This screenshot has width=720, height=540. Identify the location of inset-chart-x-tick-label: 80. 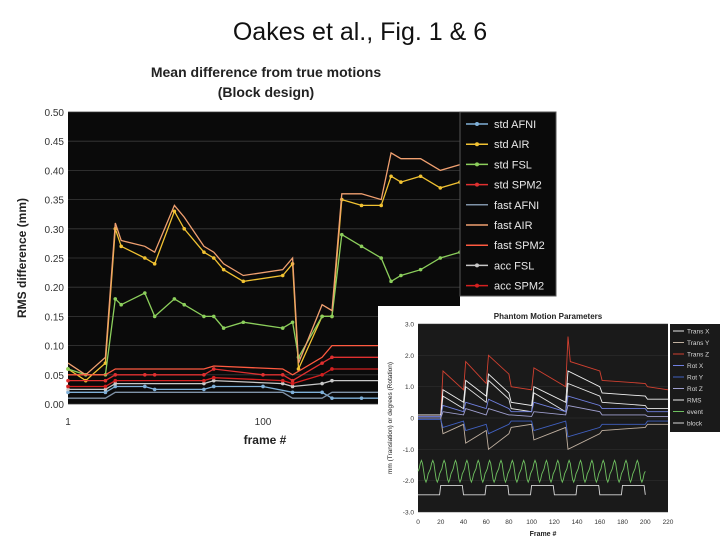
(509, 522).